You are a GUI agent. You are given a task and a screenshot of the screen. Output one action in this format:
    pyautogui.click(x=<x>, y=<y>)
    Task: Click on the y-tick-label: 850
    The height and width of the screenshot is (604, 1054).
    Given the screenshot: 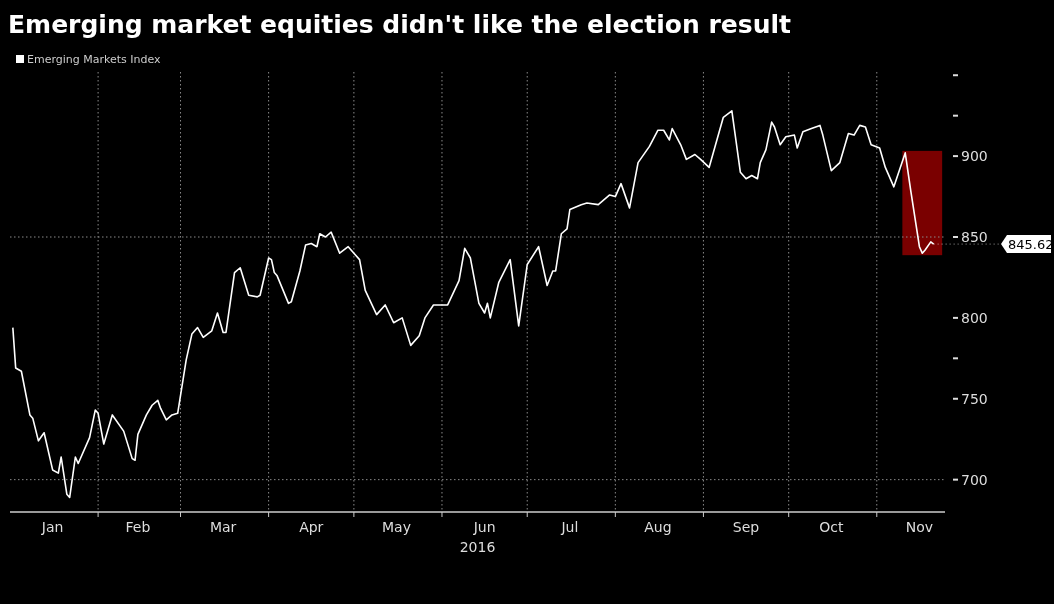 What is the action you would take?
    pyautogui.click(x=974, y=237)
    